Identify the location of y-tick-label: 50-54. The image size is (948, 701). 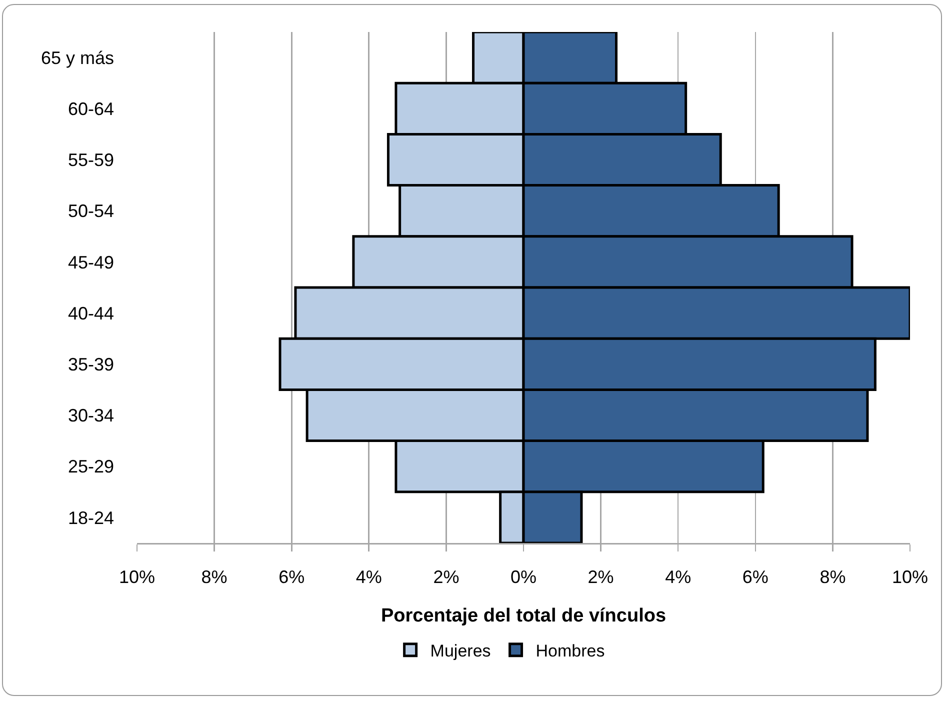
(91, 211).